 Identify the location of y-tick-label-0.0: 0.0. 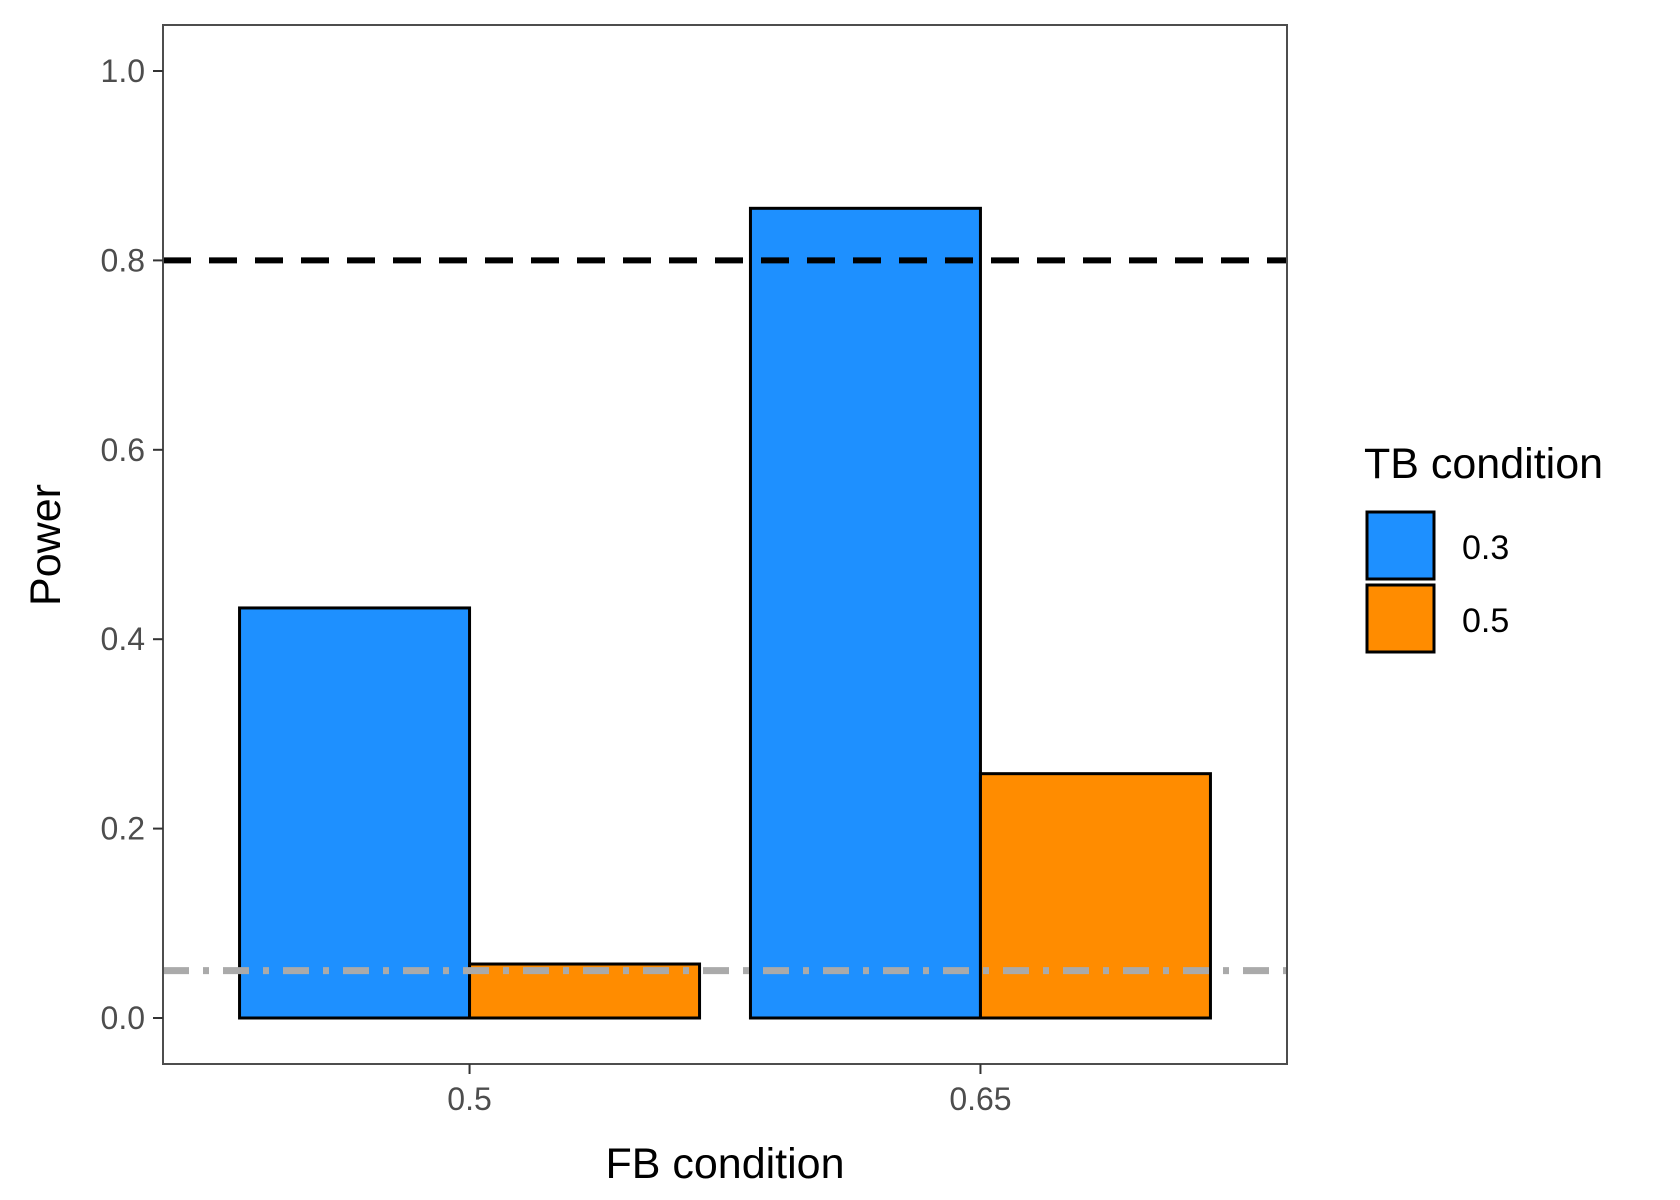
(123, 1018).